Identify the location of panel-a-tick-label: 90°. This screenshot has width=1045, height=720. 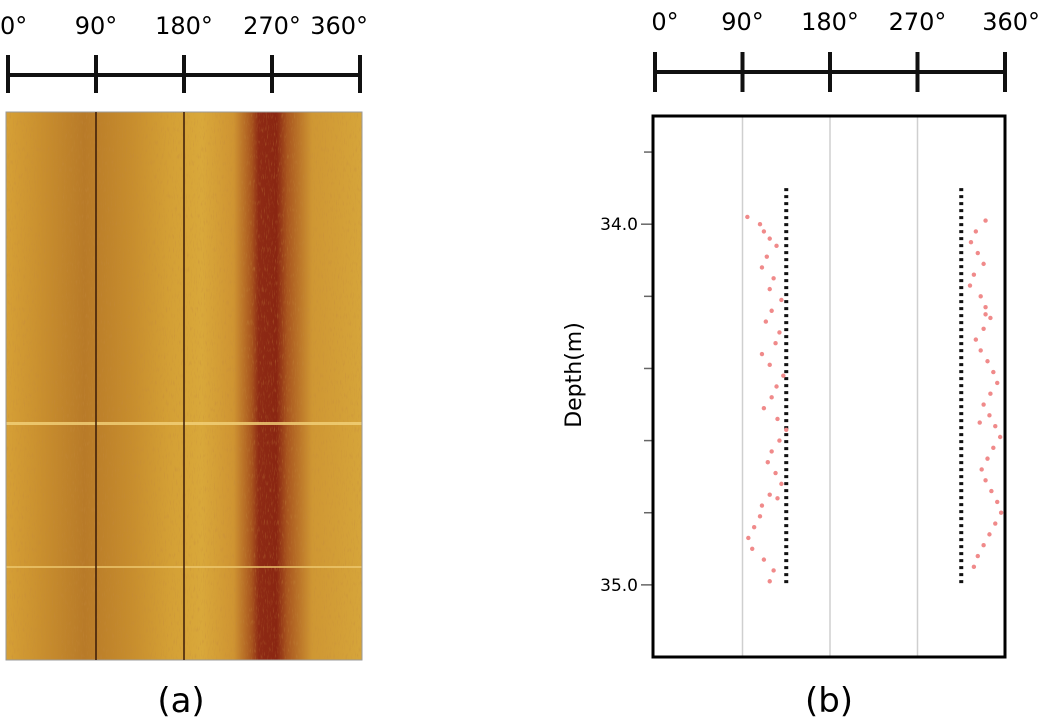
(96, 26).